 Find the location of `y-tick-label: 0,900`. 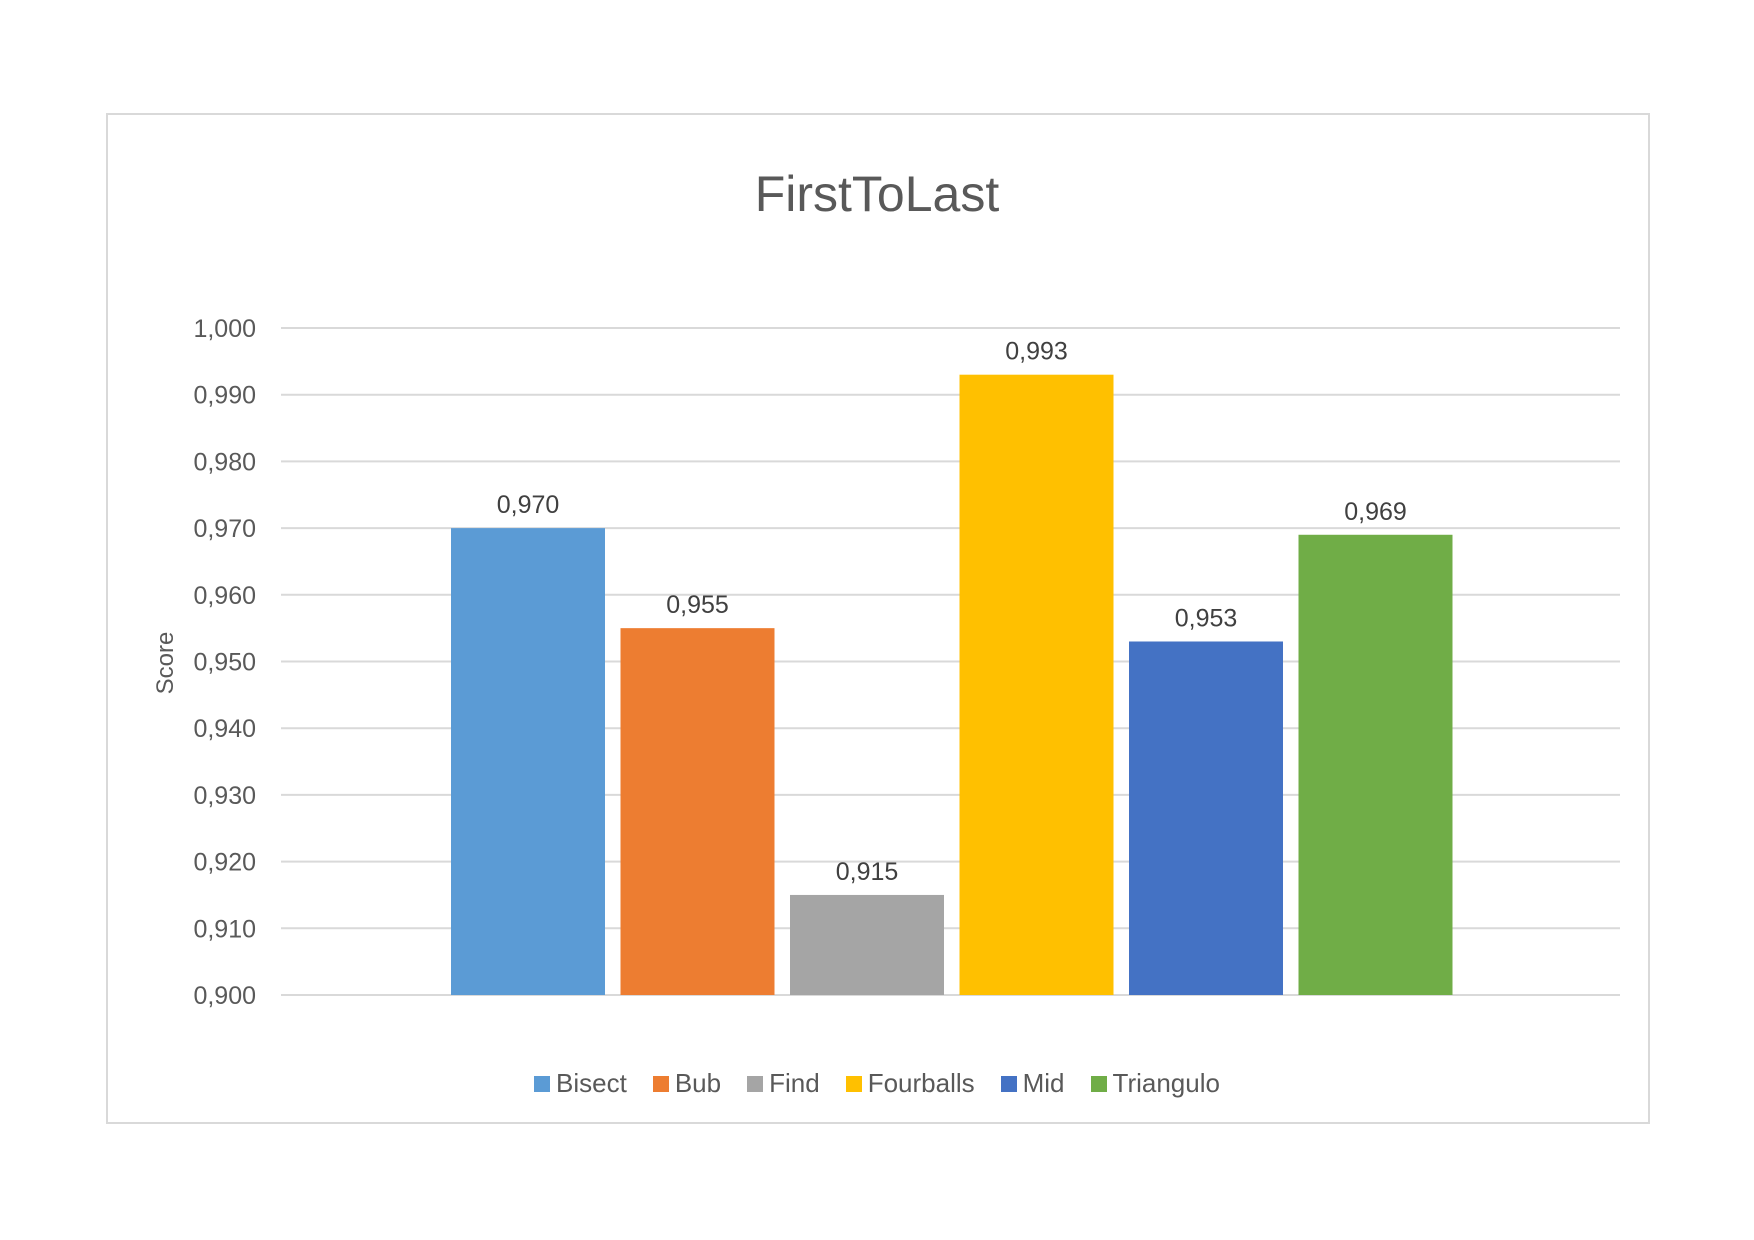

y-tick-label: 0,900 is located at coordinates (224, 996).